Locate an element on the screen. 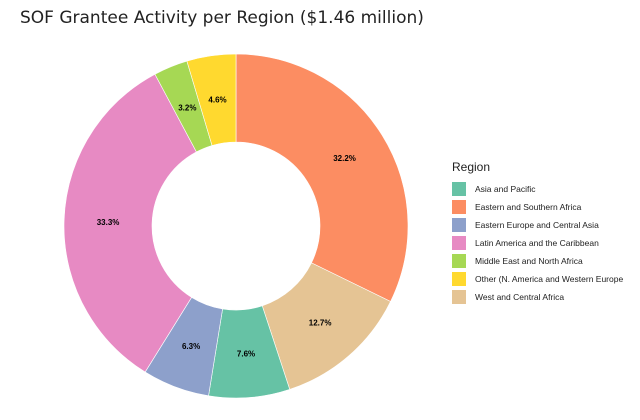 The image size is (640, 420). legend-label: Middle East and North Africa is located at coordinates (529, 261).